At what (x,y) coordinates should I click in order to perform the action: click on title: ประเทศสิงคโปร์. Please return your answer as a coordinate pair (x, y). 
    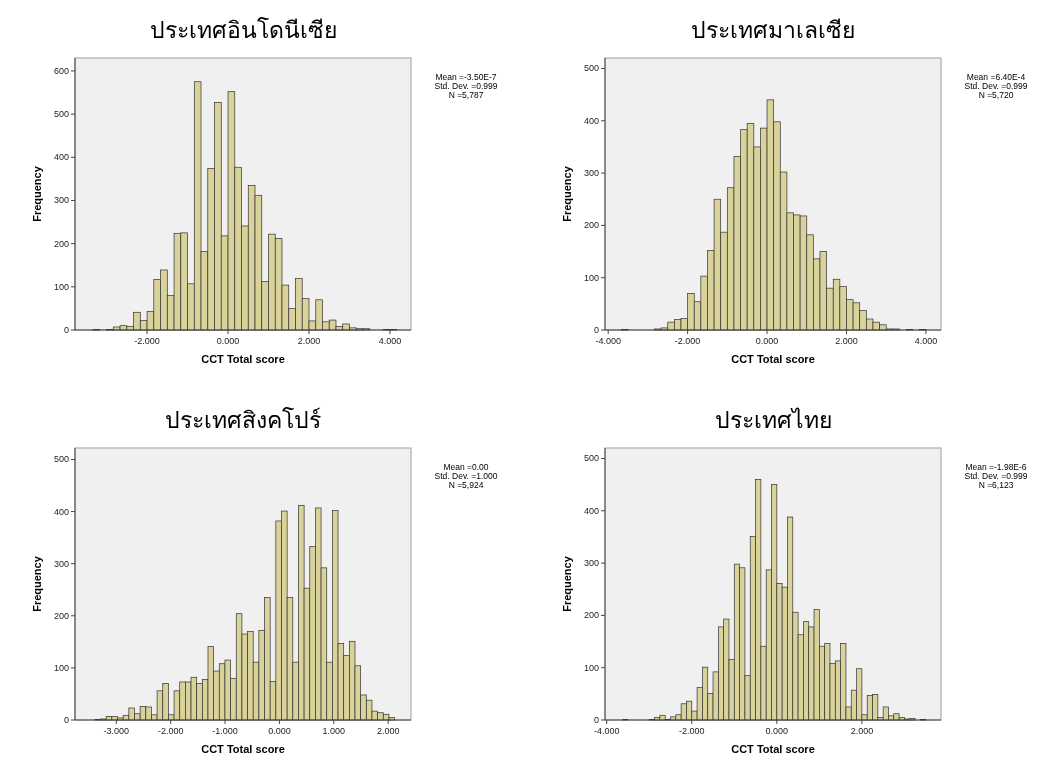
    Looking at the image, I should click on (243, 420).